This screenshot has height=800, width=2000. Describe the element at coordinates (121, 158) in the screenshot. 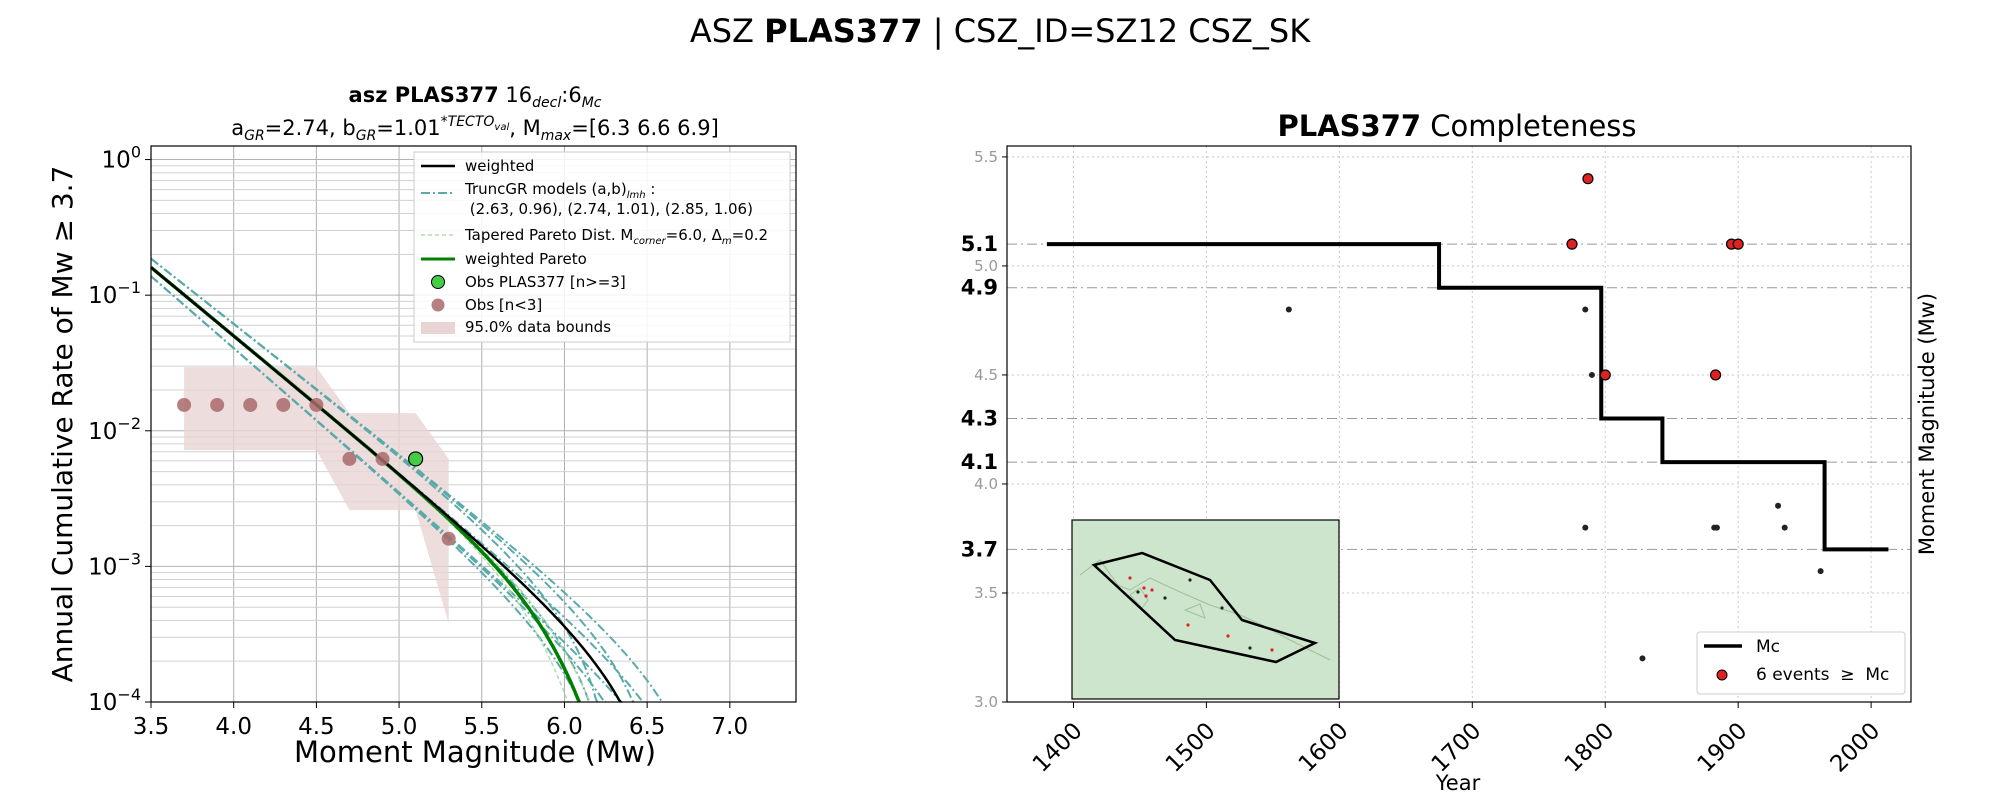

I see `y-tick-label: 10⁰` at that location.